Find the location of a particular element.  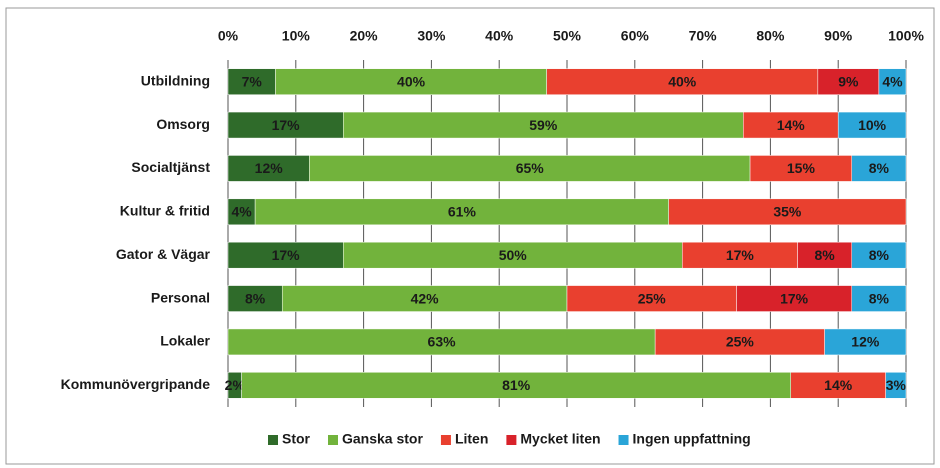

y-tick-label: Gator & Vägar is located at coordinates (163, 254).